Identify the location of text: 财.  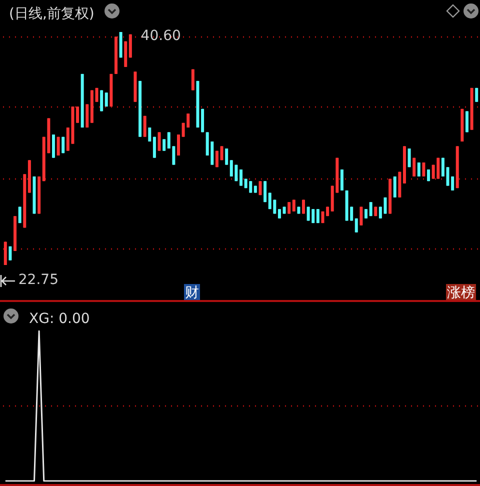
(192, 293).